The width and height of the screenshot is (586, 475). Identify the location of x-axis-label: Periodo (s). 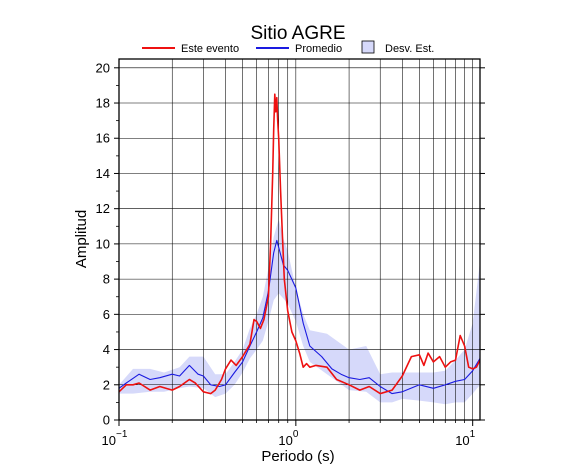
(297, 456).